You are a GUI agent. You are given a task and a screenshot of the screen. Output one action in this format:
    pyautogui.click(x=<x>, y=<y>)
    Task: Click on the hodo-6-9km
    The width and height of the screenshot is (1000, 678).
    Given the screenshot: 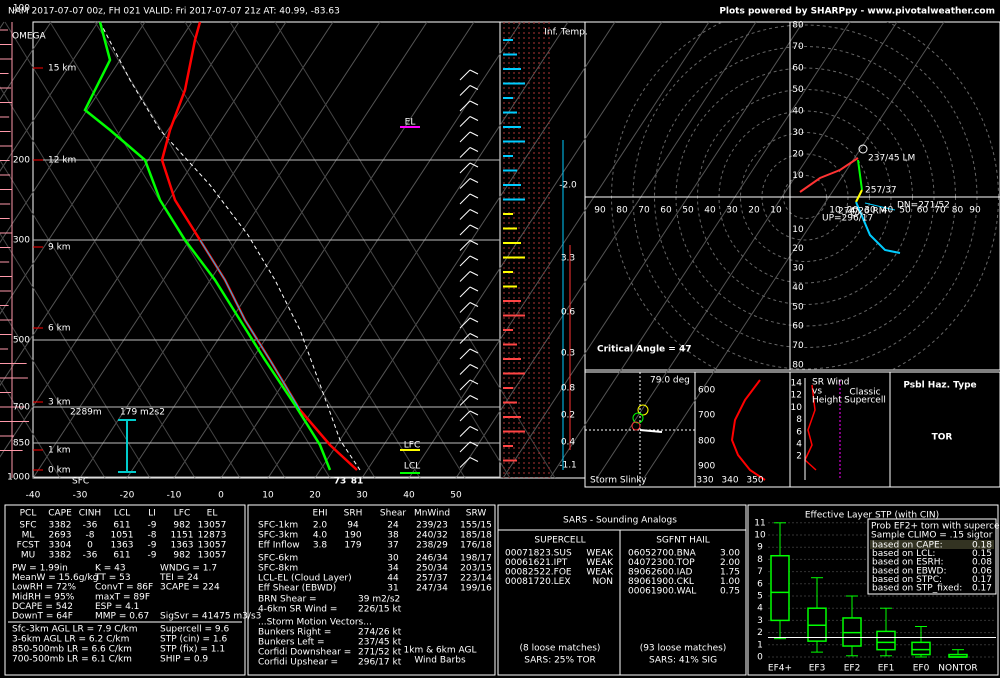 What is the action you would take?
    pyautogui.click(x=859, y=196)
    